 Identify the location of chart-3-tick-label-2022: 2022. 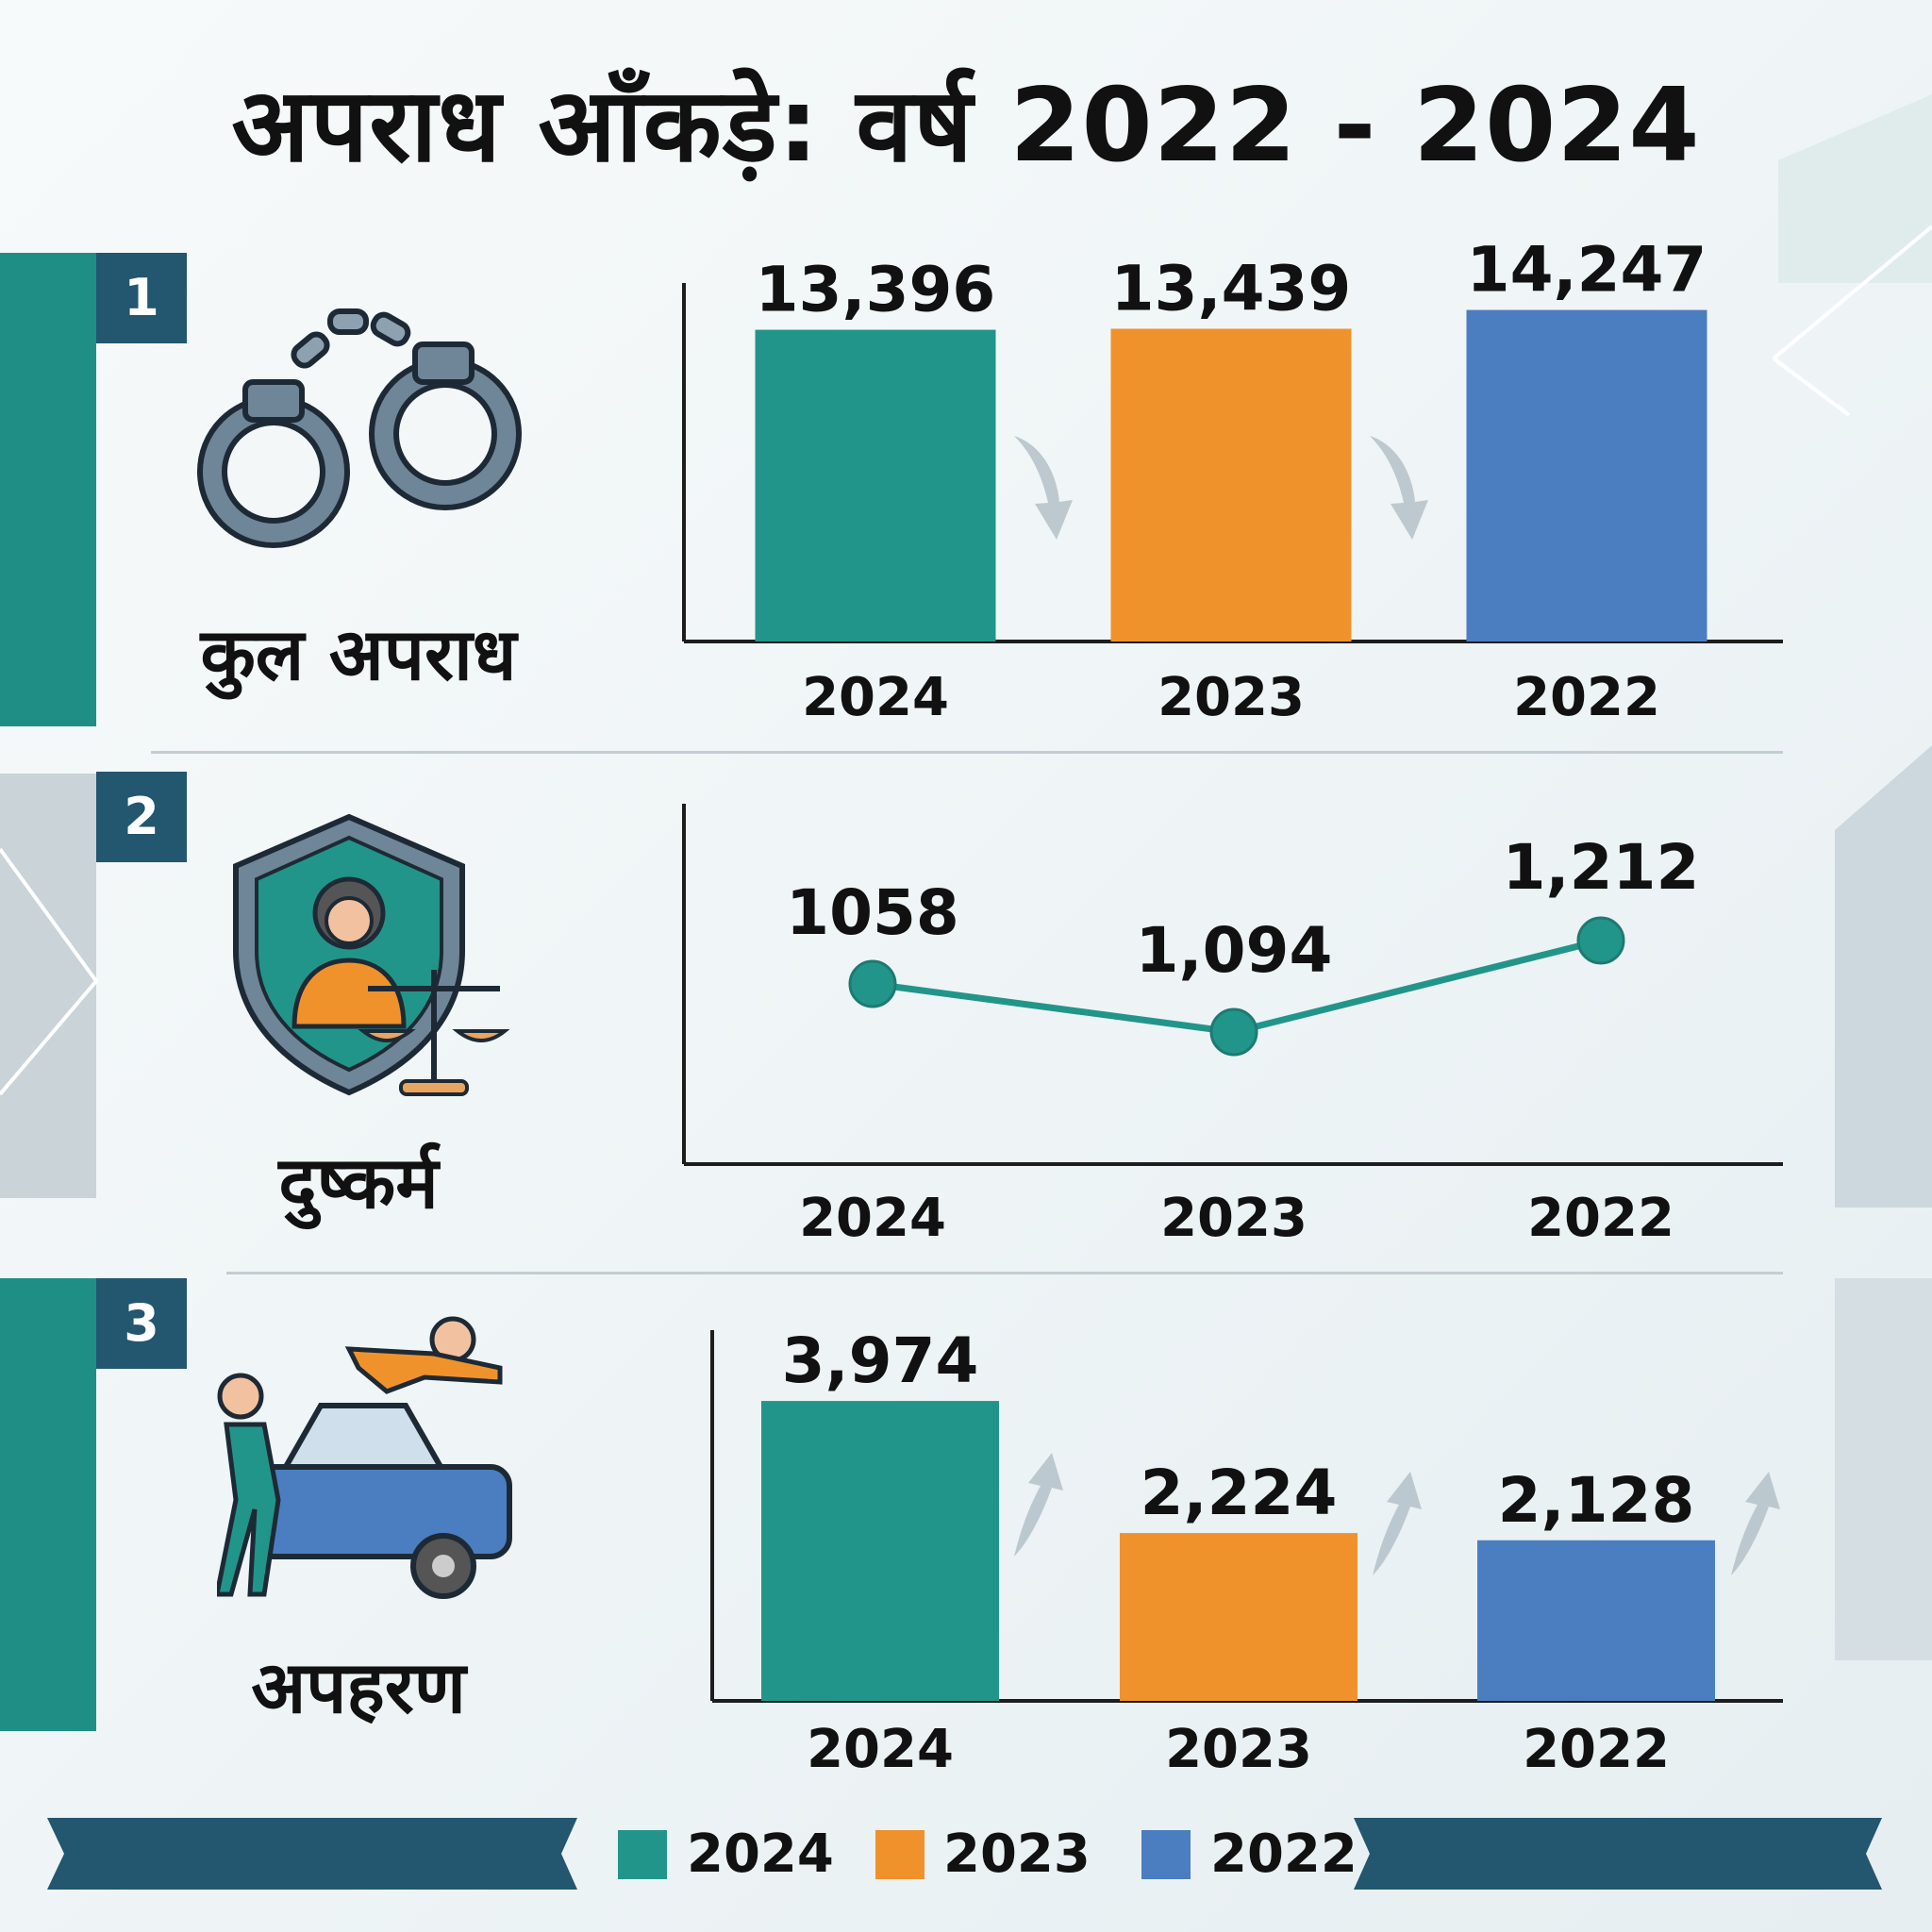
(1596, 1750).